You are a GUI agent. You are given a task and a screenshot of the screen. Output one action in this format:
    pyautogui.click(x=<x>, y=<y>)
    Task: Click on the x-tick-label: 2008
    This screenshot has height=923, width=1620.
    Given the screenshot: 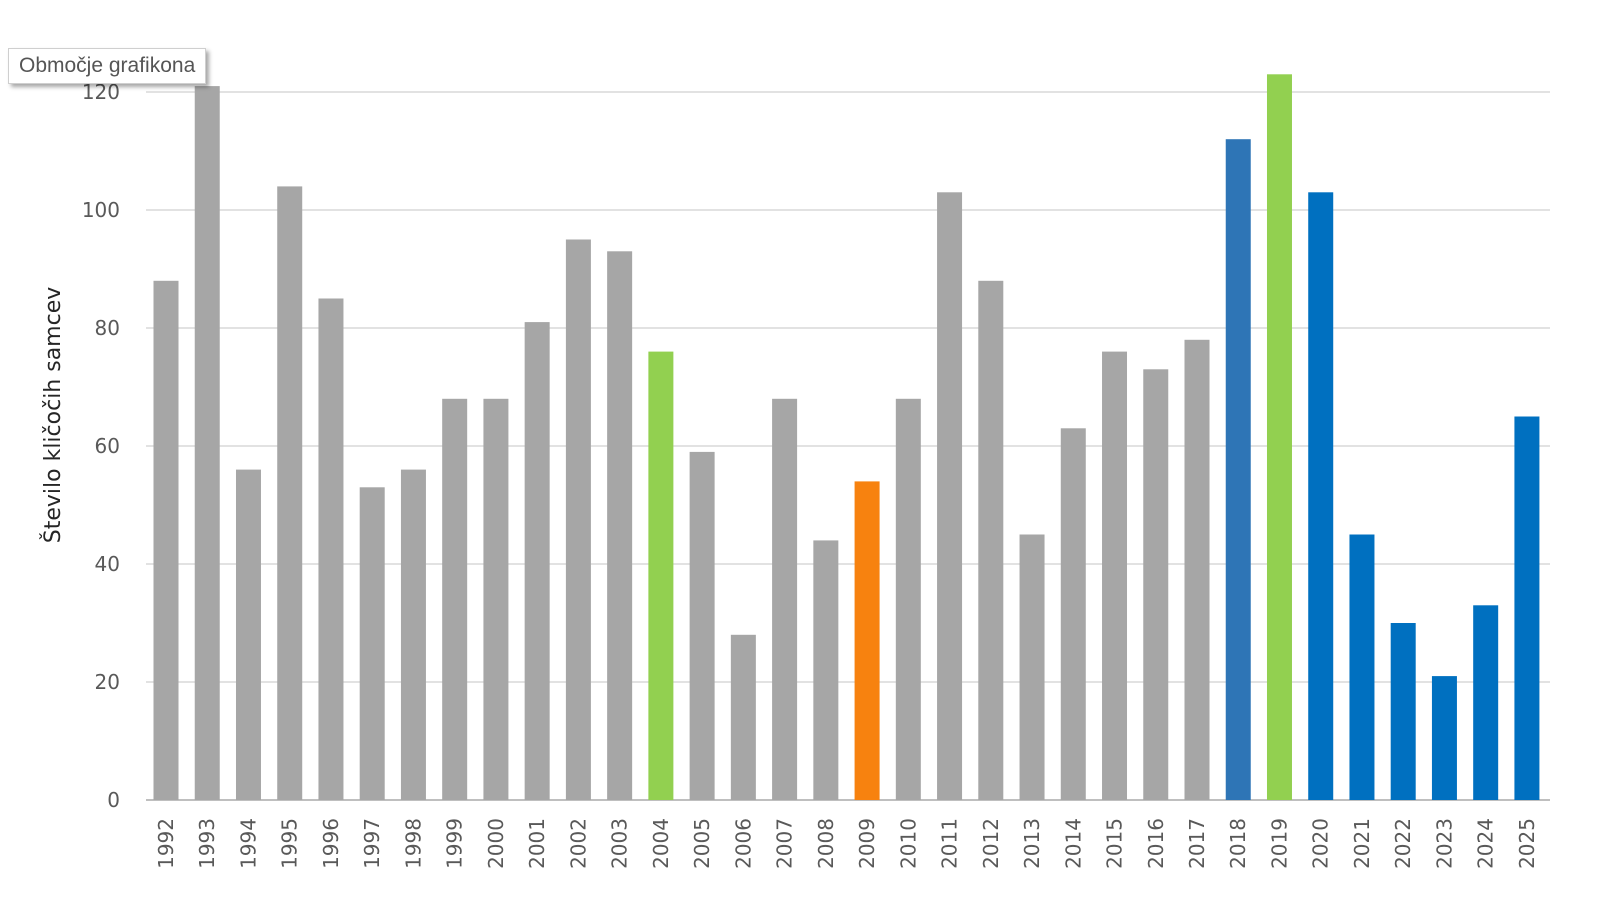 What is the action you would take?
    pyautogui.click(x=826, y=843)
    